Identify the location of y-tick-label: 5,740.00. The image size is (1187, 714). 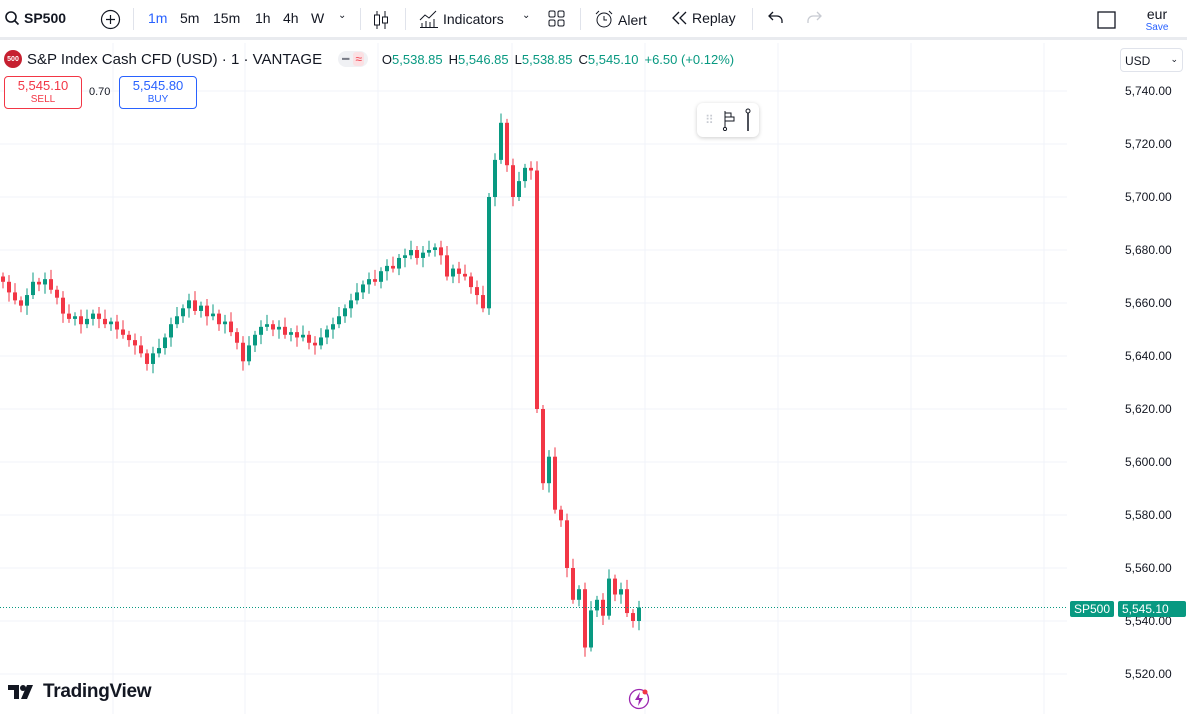
(1148, 91).